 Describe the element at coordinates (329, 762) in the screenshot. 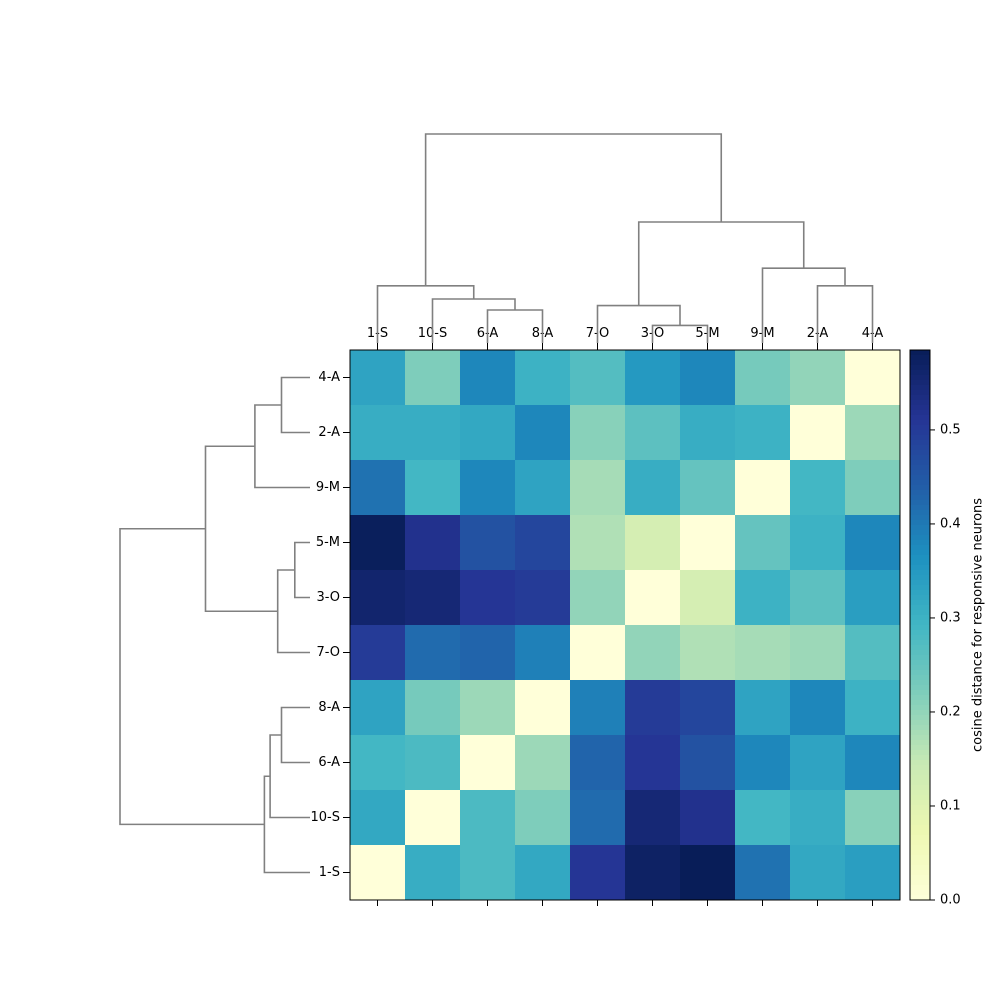

I see `row-label: 6-A` at that location.